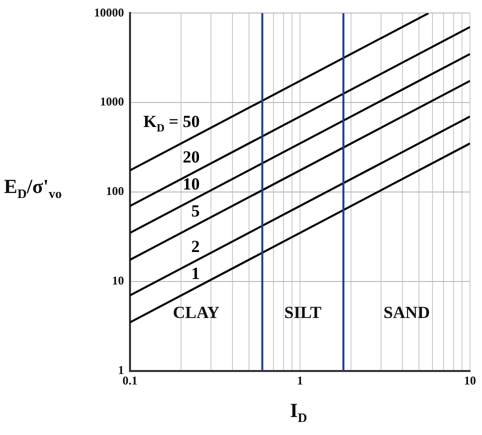 This screenshot has height=435, width=482. I want to click on series-label: 5, so click(195, 211).